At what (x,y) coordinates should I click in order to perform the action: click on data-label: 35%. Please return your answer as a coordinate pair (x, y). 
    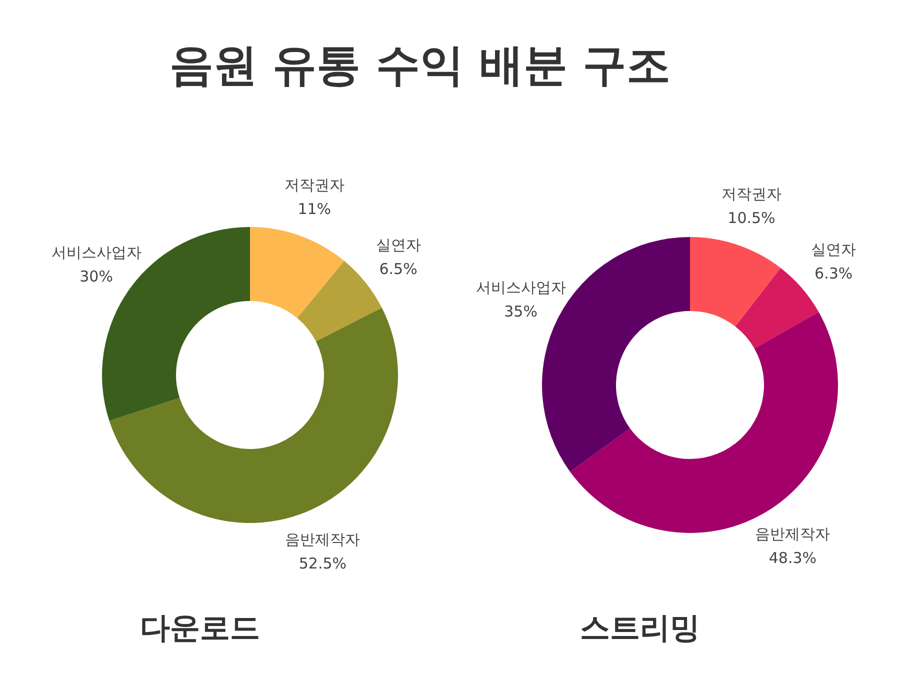
    Looking at the image, I should click on (521, 311).